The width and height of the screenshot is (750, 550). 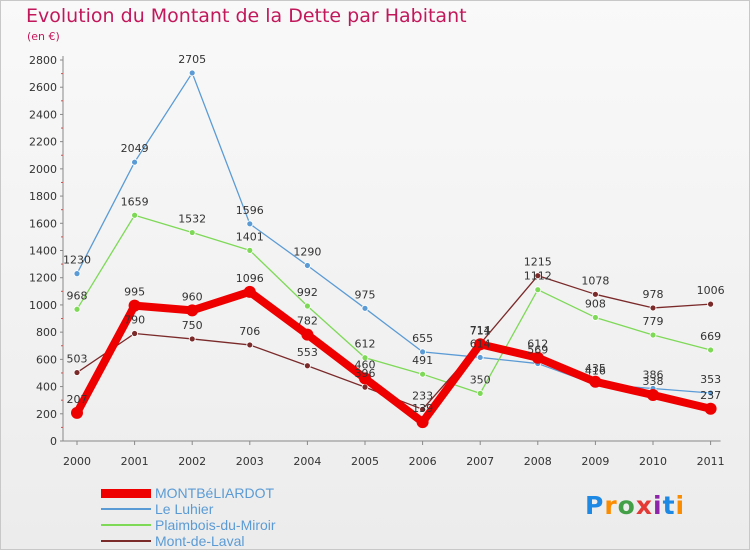 I want to click on data-label: 353, so click(x=710, y=379).